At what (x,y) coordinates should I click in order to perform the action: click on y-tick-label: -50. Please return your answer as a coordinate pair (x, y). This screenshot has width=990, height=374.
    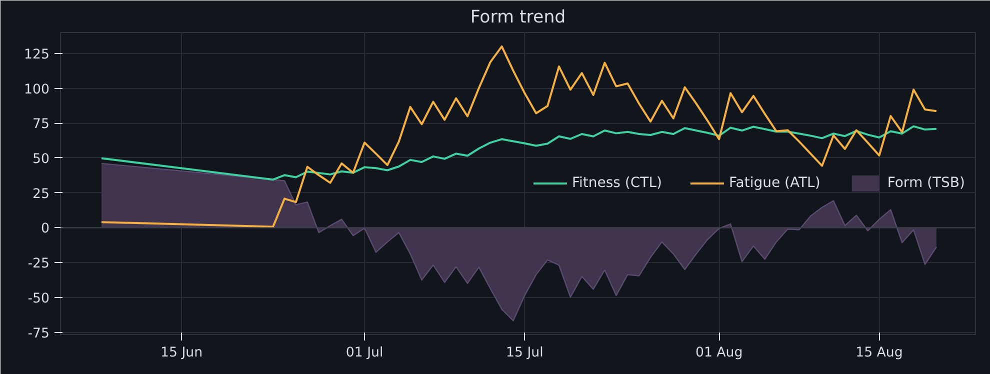
    Looking at the image, I should click on (39, 298).